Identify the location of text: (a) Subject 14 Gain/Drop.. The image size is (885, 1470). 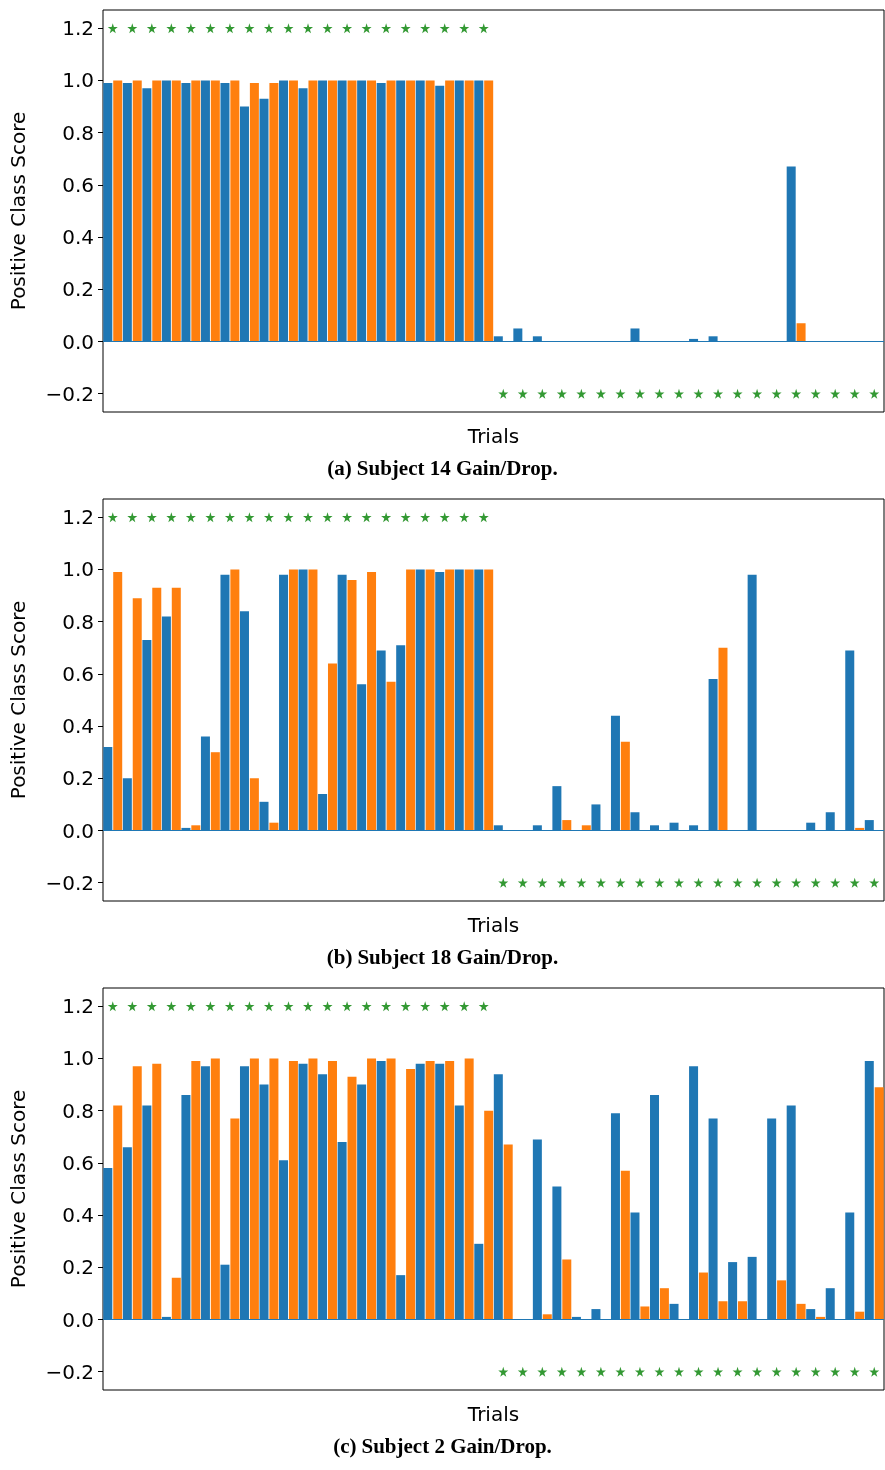
(442, 467).